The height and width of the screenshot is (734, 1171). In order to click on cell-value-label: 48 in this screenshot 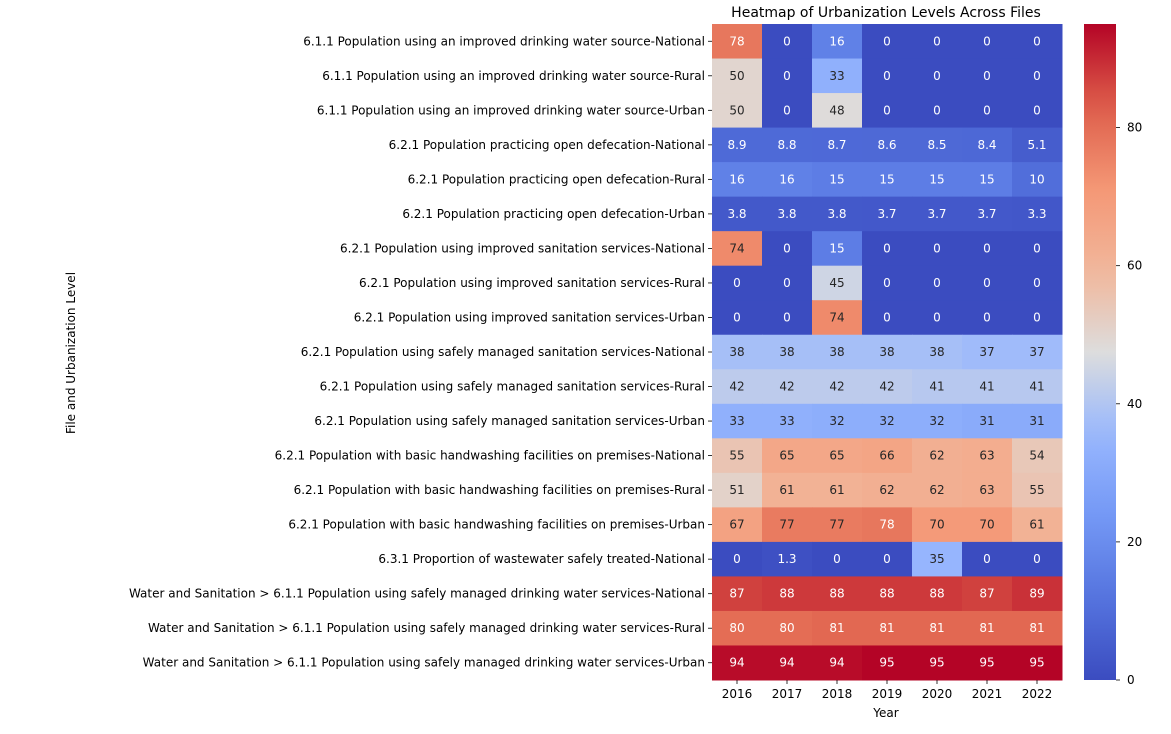, I will do `click(836, 110)`.